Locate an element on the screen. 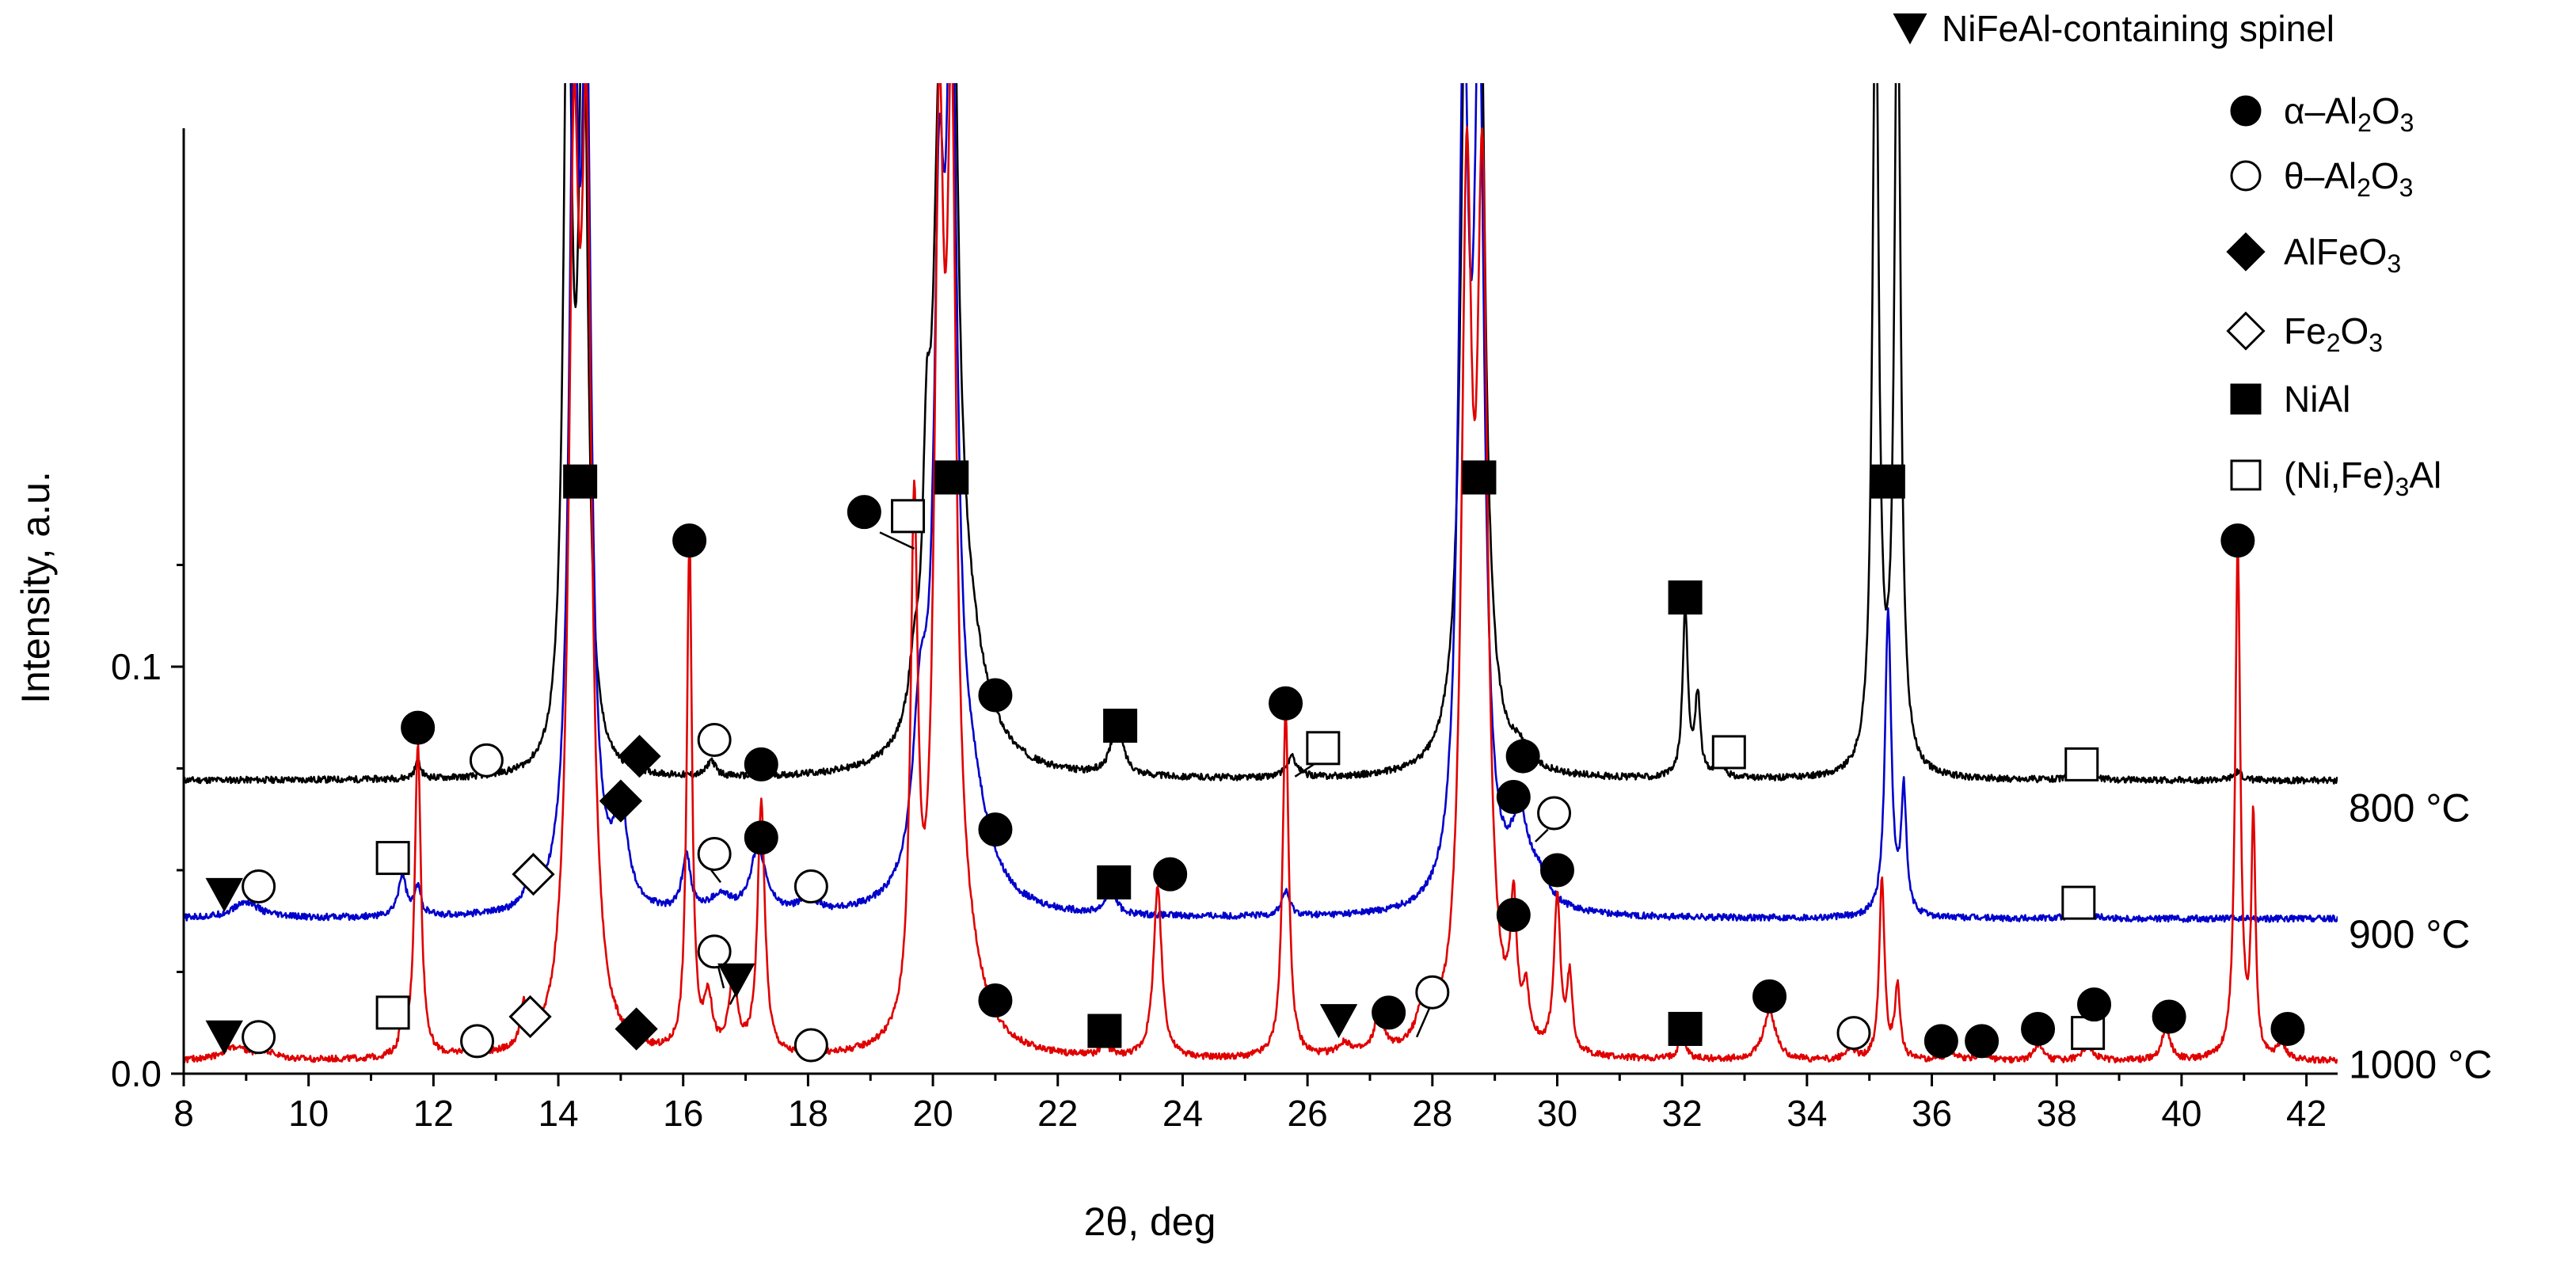 Image resolution: width=2576 pixels, height=1274 pixels. legend-symbol-diamond-filled is located at coordinates (2246, 252).